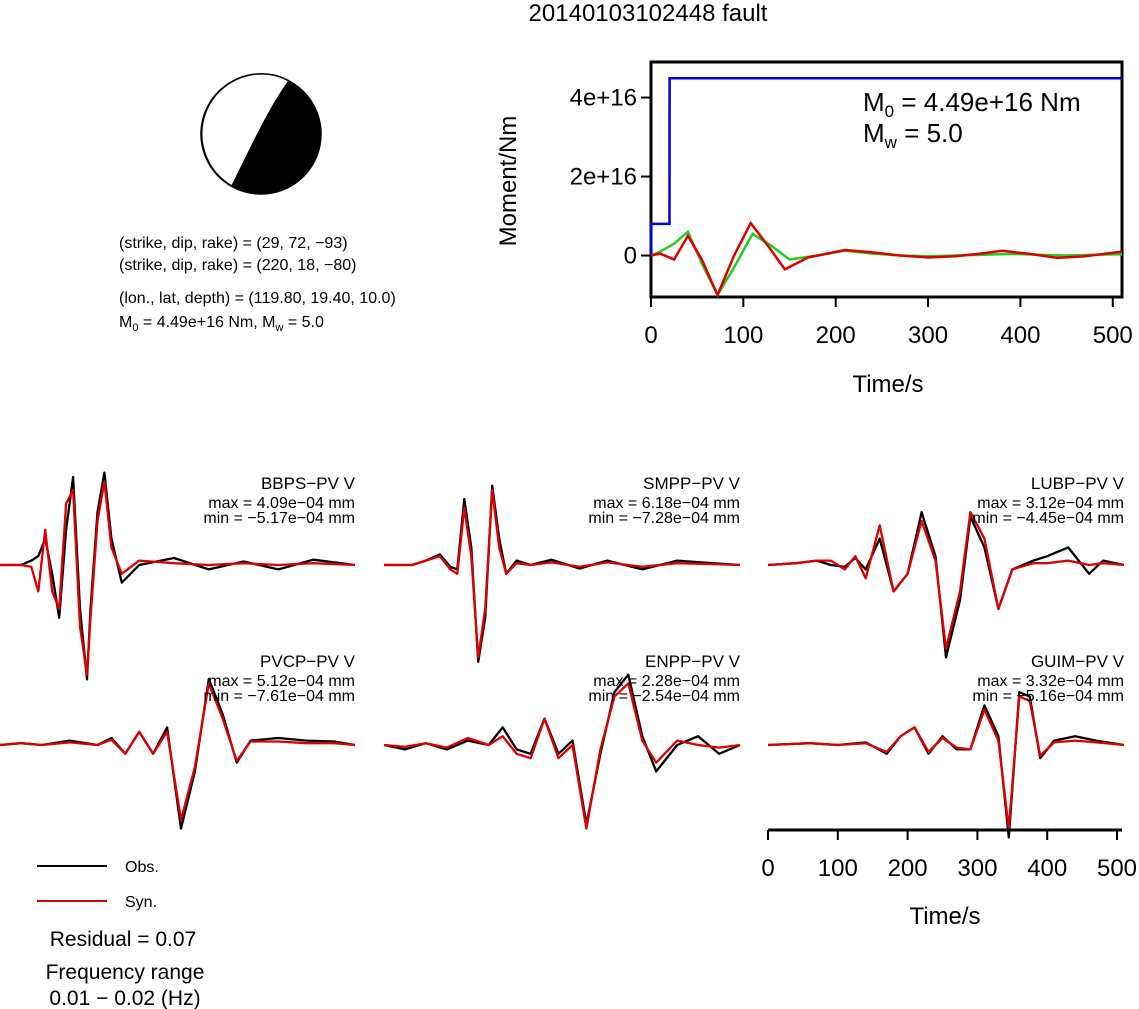 This screenshot has height=1009, width=1139. I want to click on waveform-max-label: max = 4.09e−04 mm, so click(281, 503).